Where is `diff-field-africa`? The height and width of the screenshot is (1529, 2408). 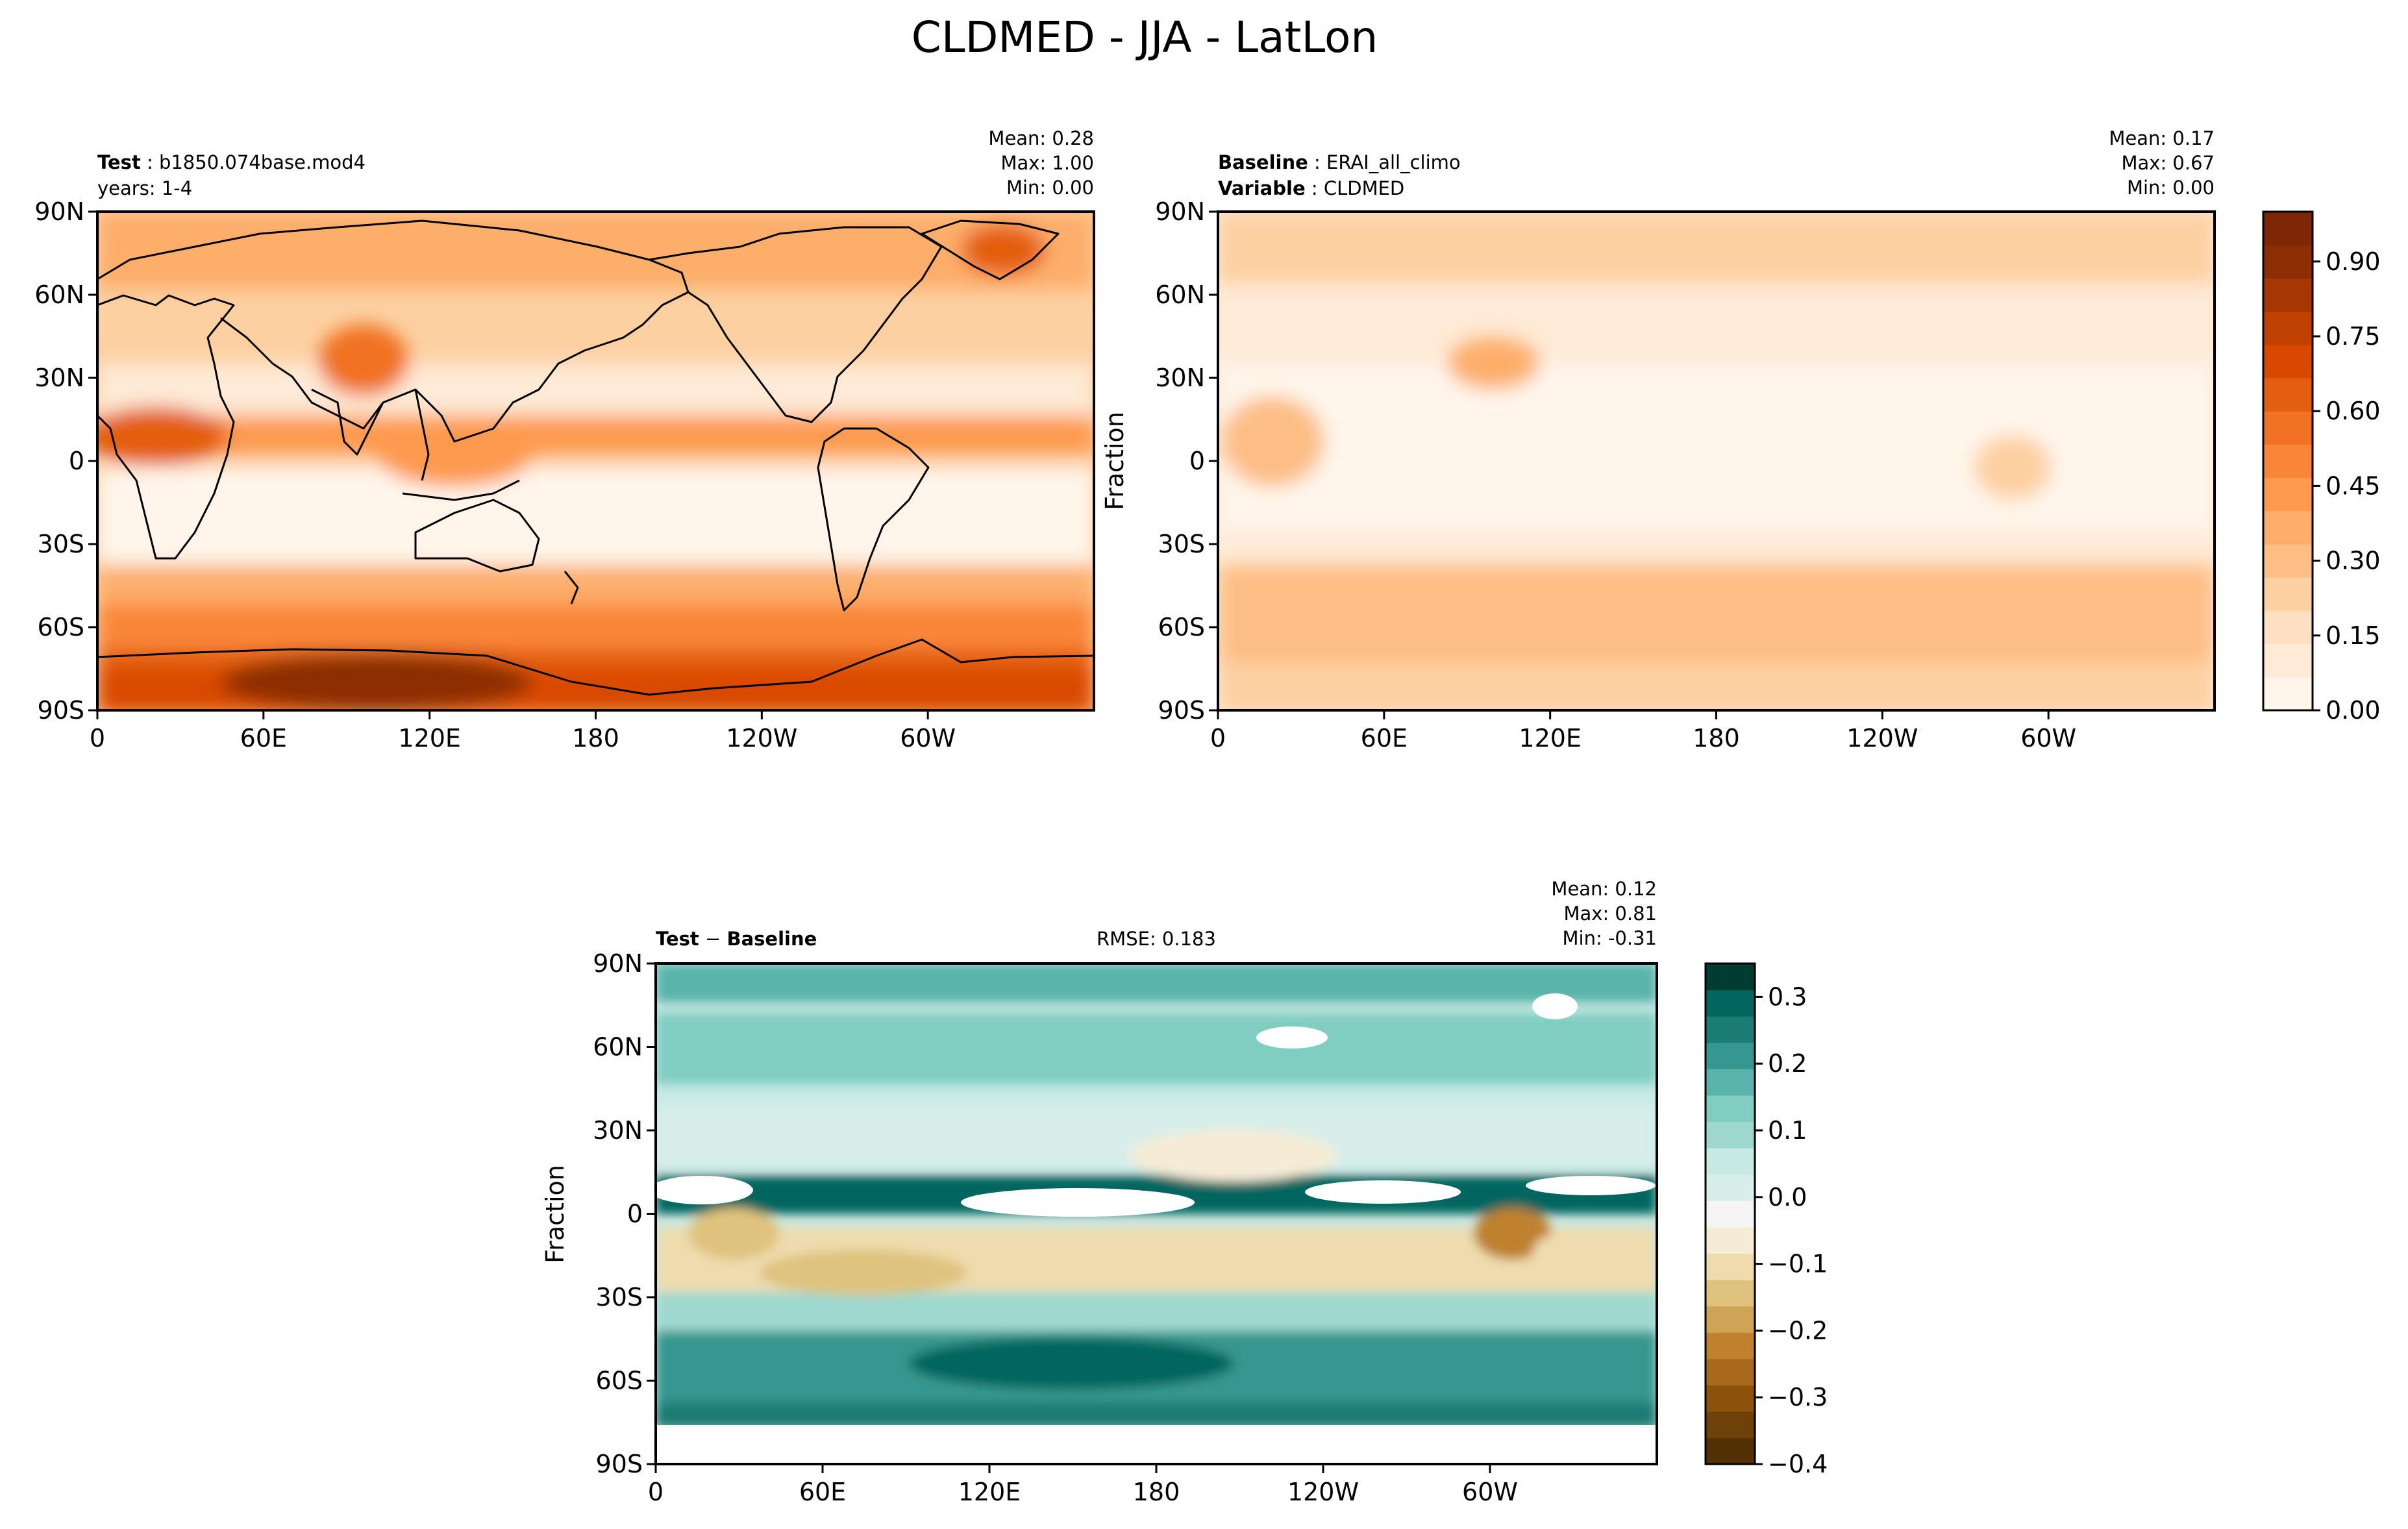
diff-field-africa is located at coordinates (733, 1234).